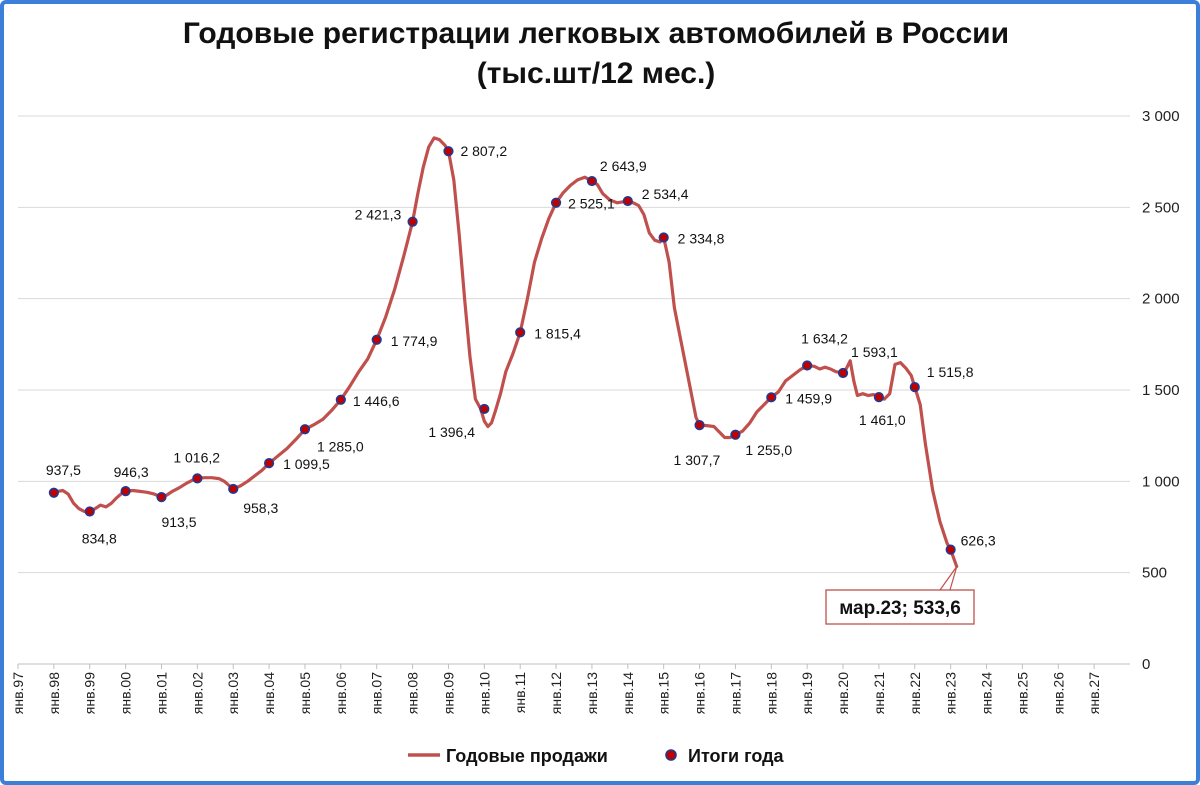  I want to click on x-tick-label: янв.01, so click(161, 693).